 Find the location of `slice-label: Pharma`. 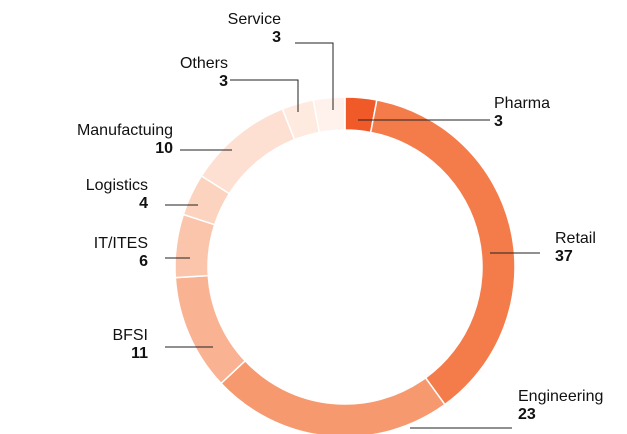

slice-label: Pharma is located at coordinates (522, 103).